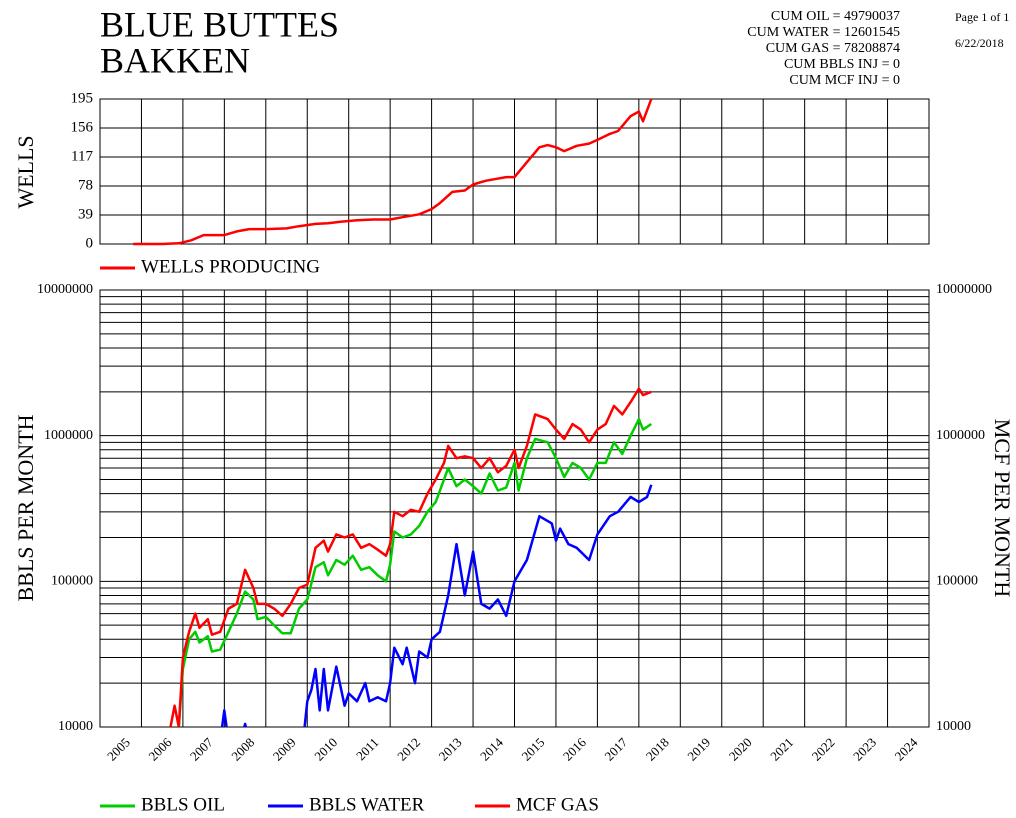 This screenshot has width=1016, height=818. Describe the element at coordinates (615, 748) in the screenshot. I see `x-tick-label: 2017` at that location.